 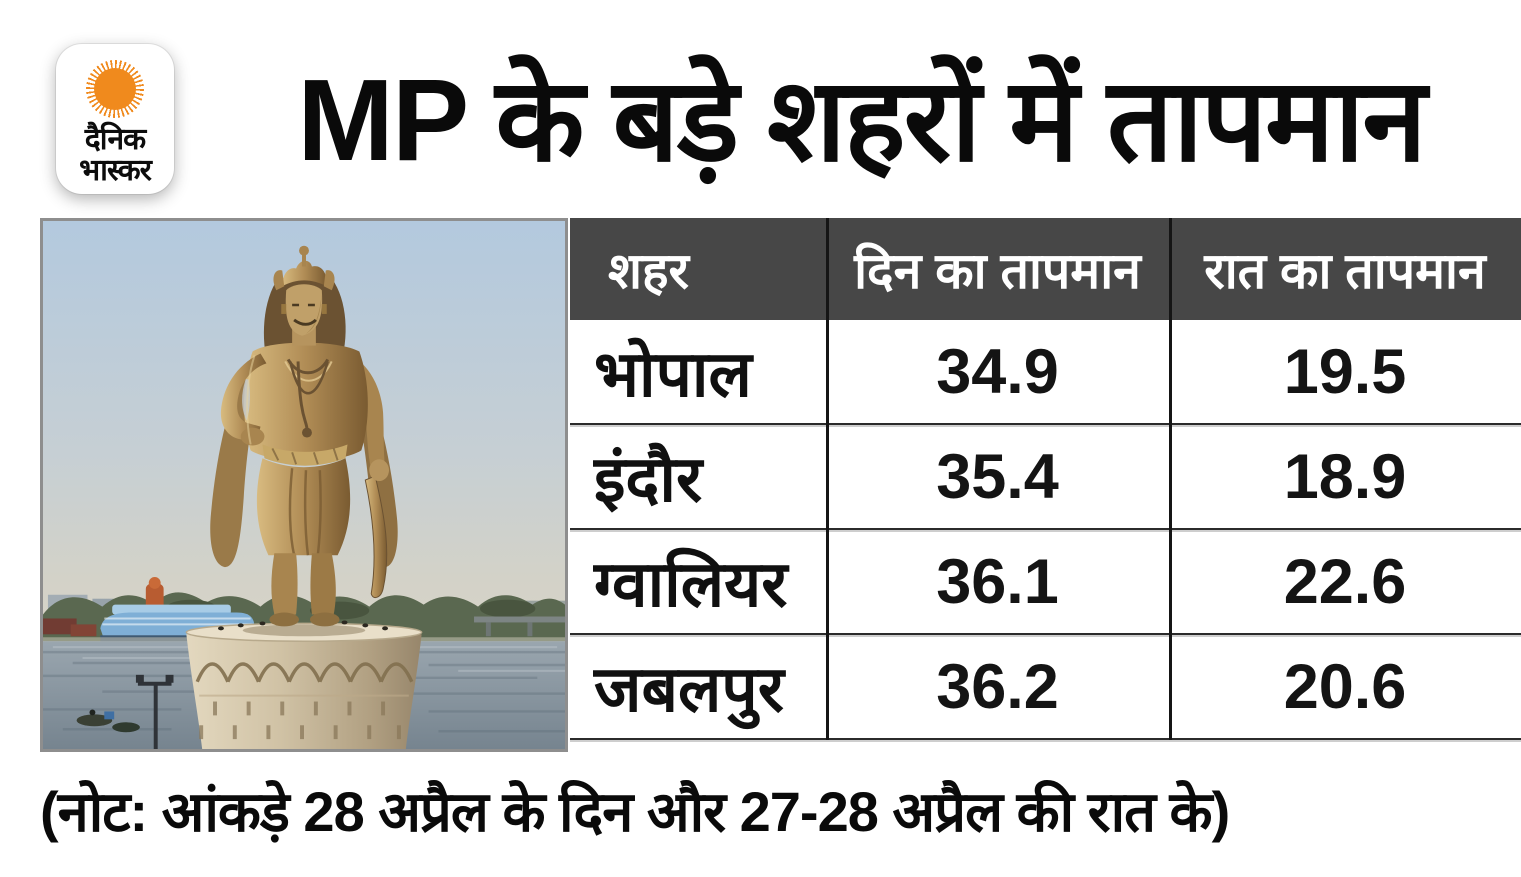 I want to click on night-temp-cell: 19.5, so click(x=1345, y=371).